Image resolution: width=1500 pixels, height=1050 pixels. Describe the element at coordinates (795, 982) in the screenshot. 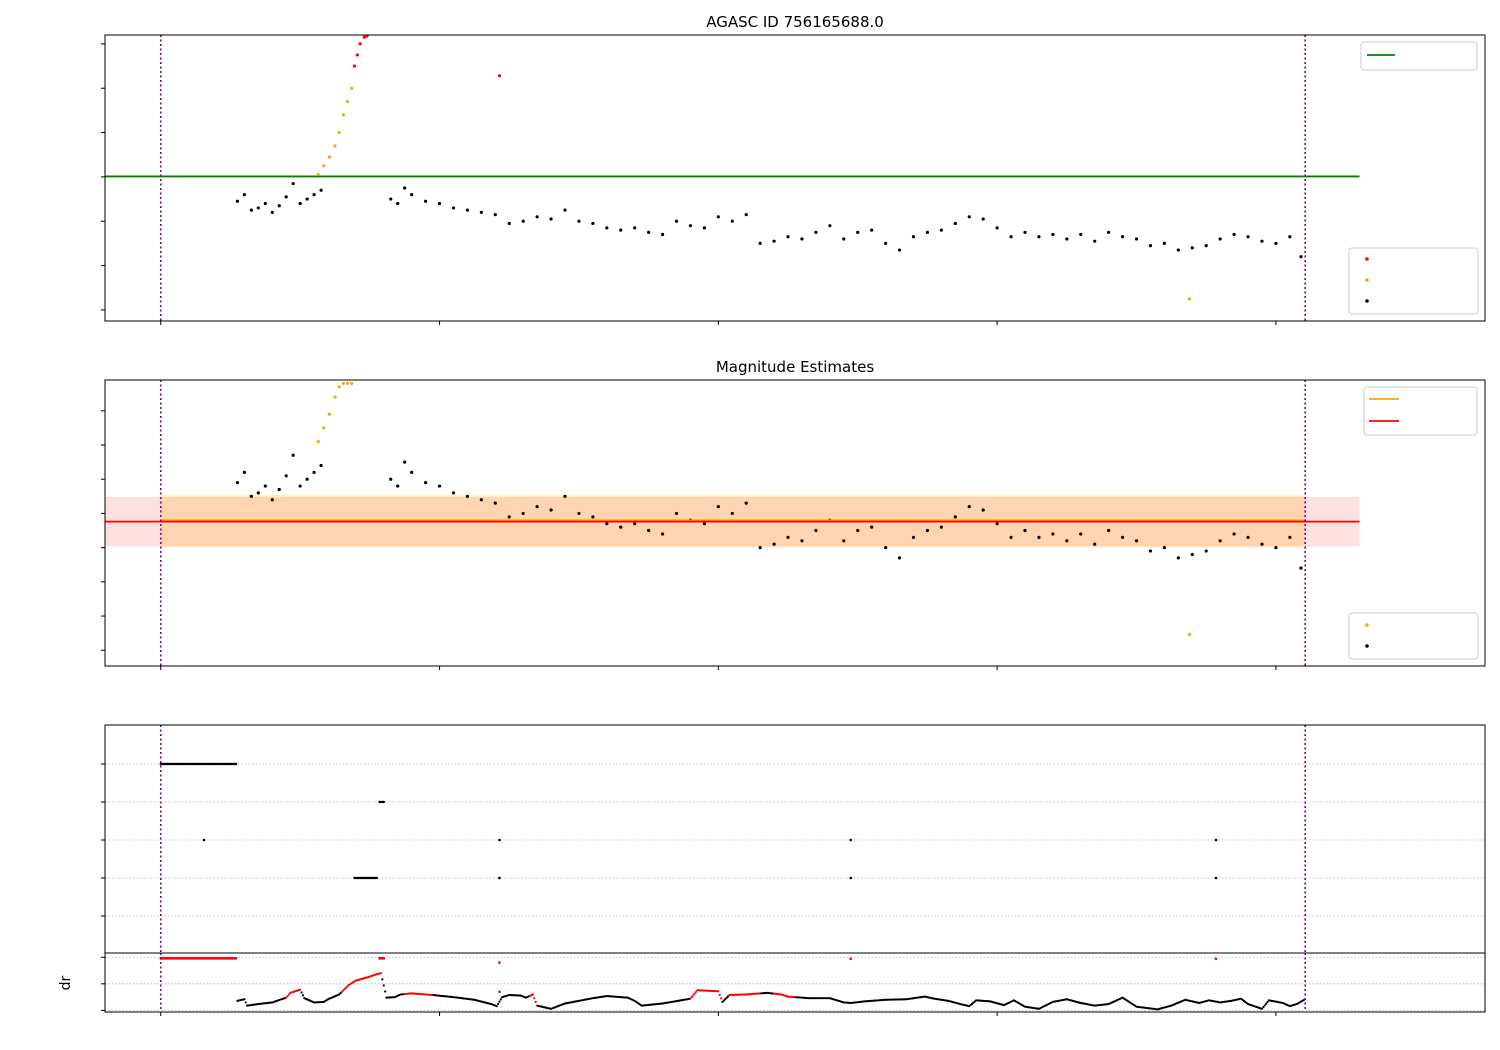

I see `plot-frame-dr` at that location.